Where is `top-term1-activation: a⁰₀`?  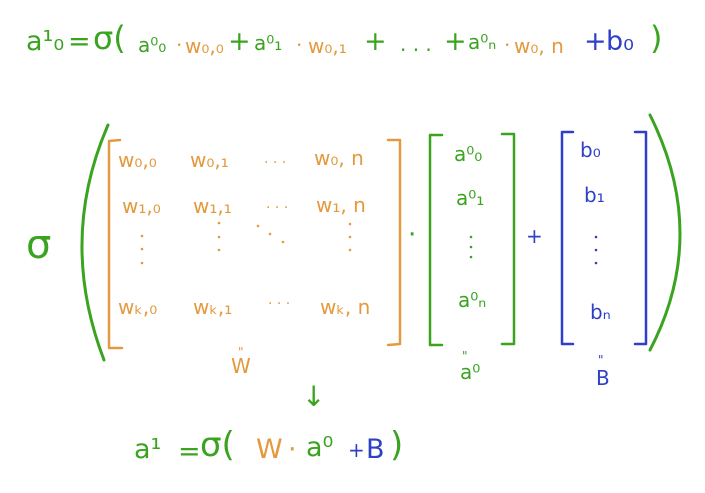
top-term1-activation: a⁰₀ is located at coordinates (152, 45).